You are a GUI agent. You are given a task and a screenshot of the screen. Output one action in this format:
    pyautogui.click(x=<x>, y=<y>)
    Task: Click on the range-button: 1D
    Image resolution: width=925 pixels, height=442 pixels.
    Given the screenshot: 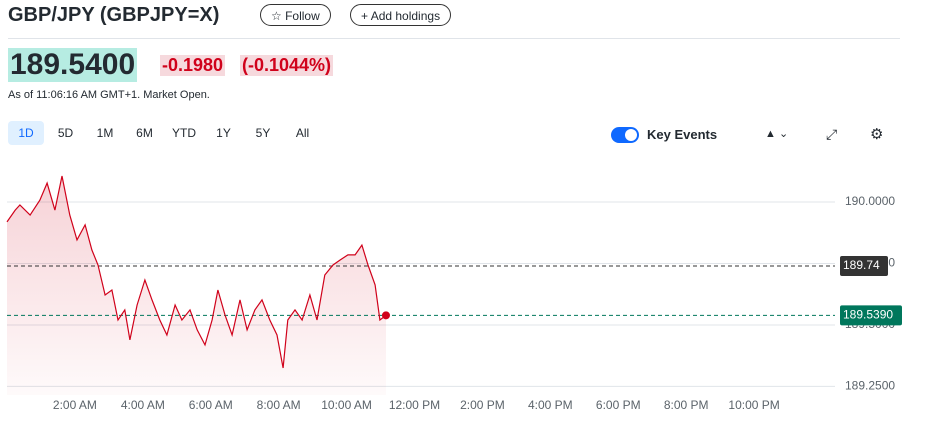 What is the action you would take?
    pyautogui.click(x=26, y=133)
    